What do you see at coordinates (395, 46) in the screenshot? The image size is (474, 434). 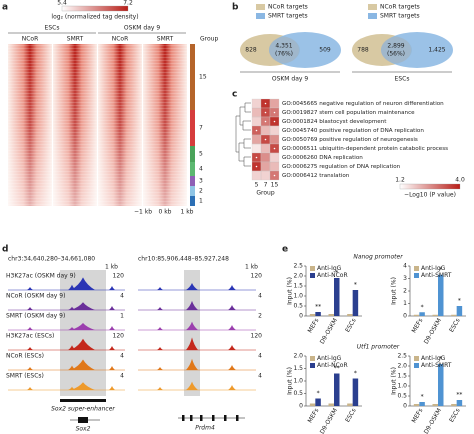 I see `venn-count: 2,899` at bounding box center [395, 46].